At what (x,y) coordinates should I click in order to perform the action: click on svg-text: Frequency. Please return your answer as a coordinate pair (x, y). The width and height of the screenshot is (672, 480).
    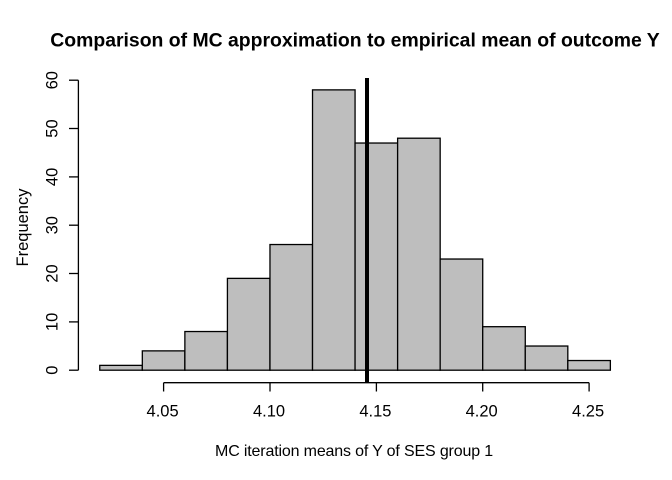
    Looking at the image, I should click on (23, 227).